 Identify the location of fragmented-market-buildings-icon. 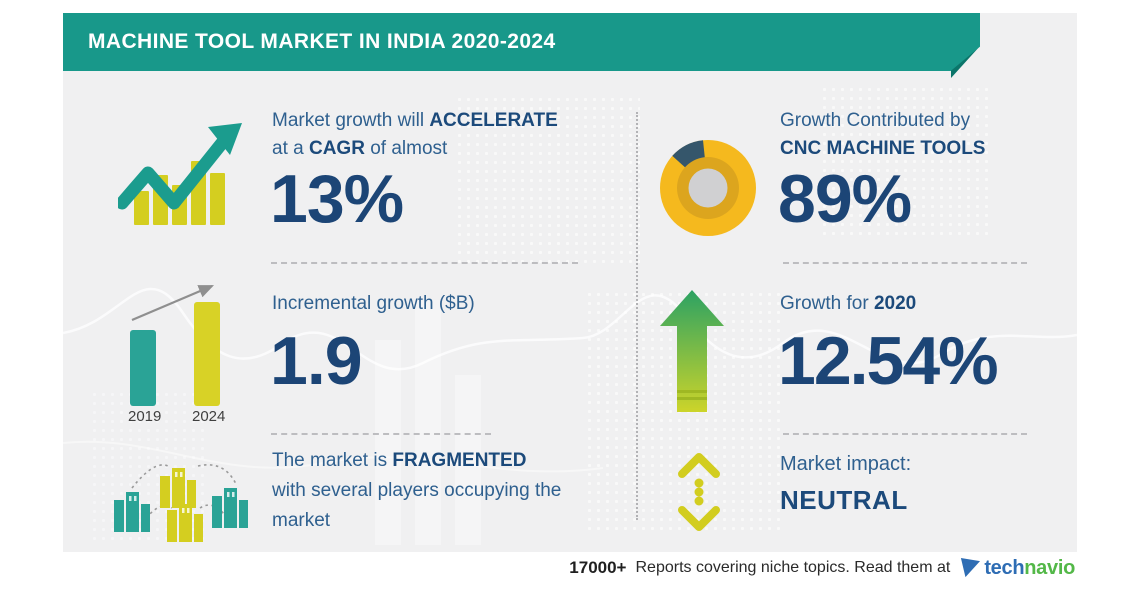
(181, 503).